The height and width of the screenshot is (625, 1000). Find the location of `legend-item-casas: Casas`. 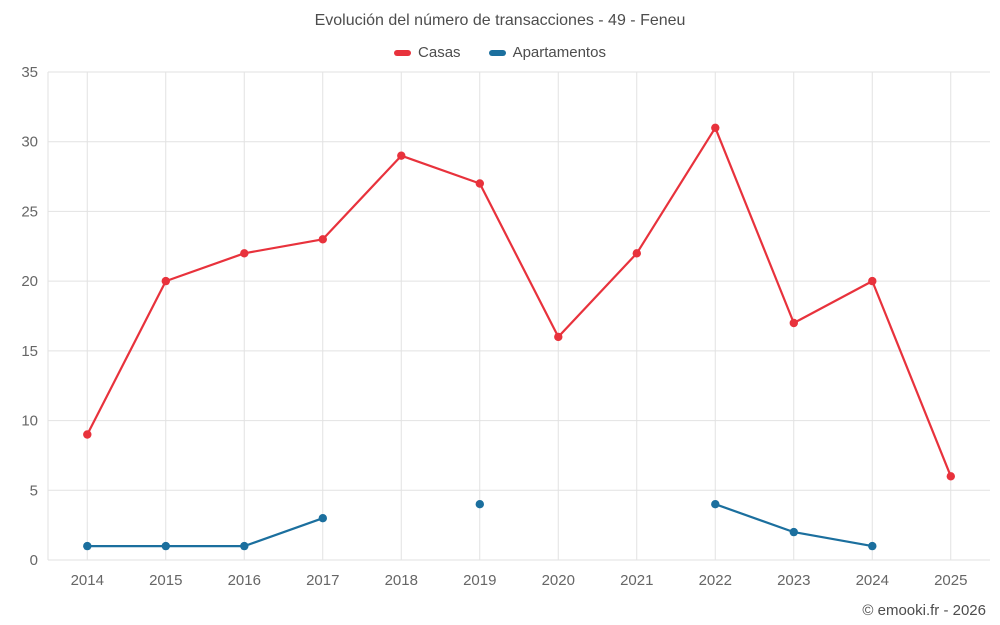

legend-item-casas: Casas is located at coordinates (427, 52).